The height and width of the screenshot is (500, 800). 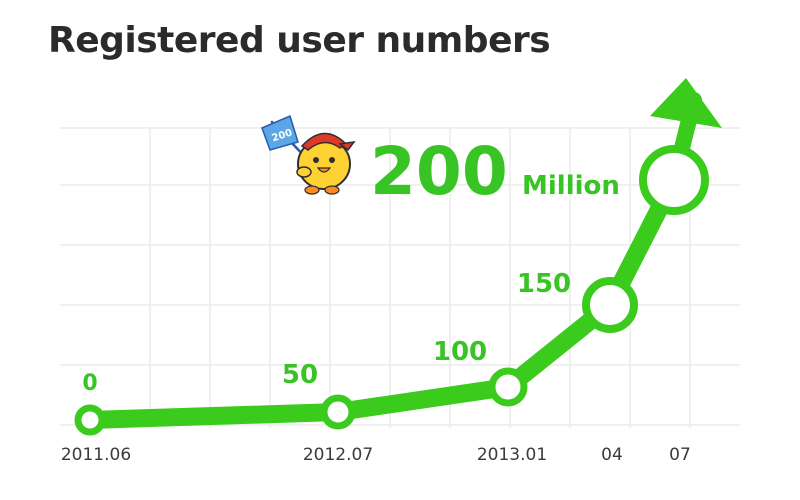 I want to click on data-label: 0, so click(x=89, y=383).